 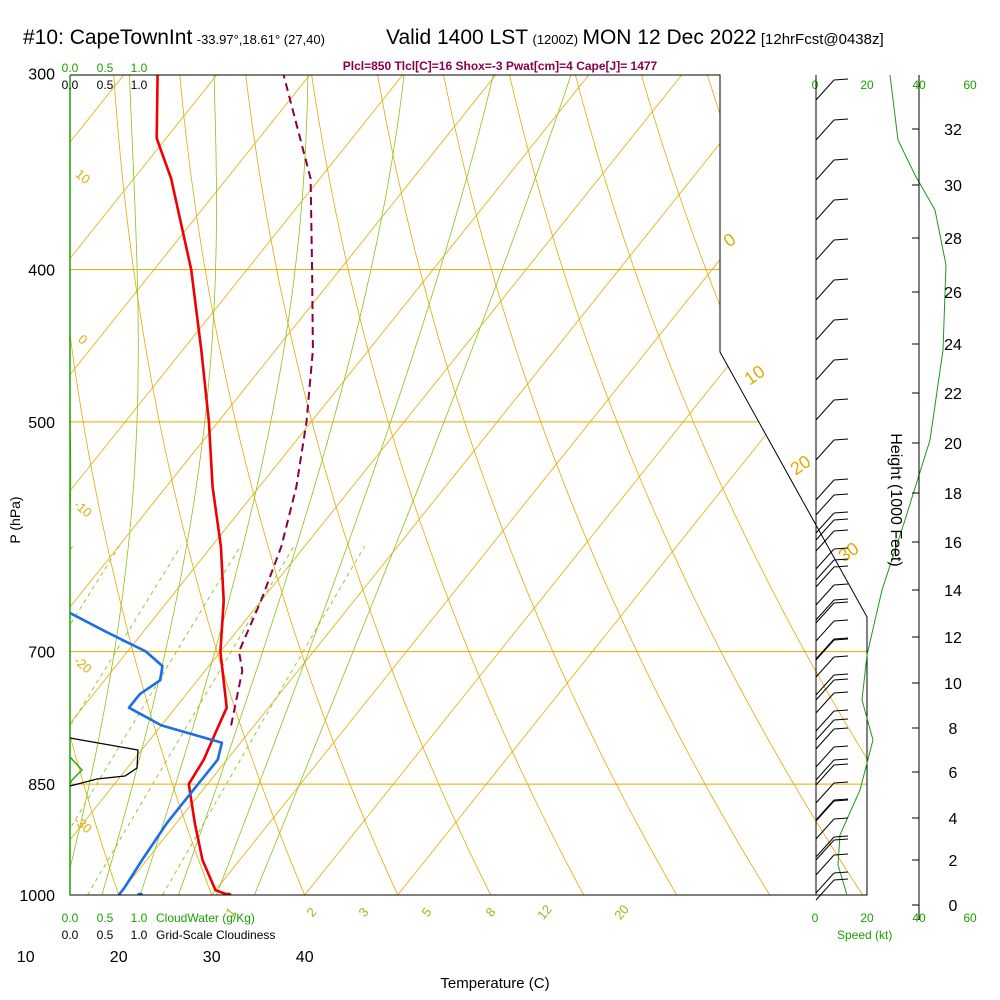 I want to click on height-axis-label: Height (1000 Feet), so click(x=895, y=499).